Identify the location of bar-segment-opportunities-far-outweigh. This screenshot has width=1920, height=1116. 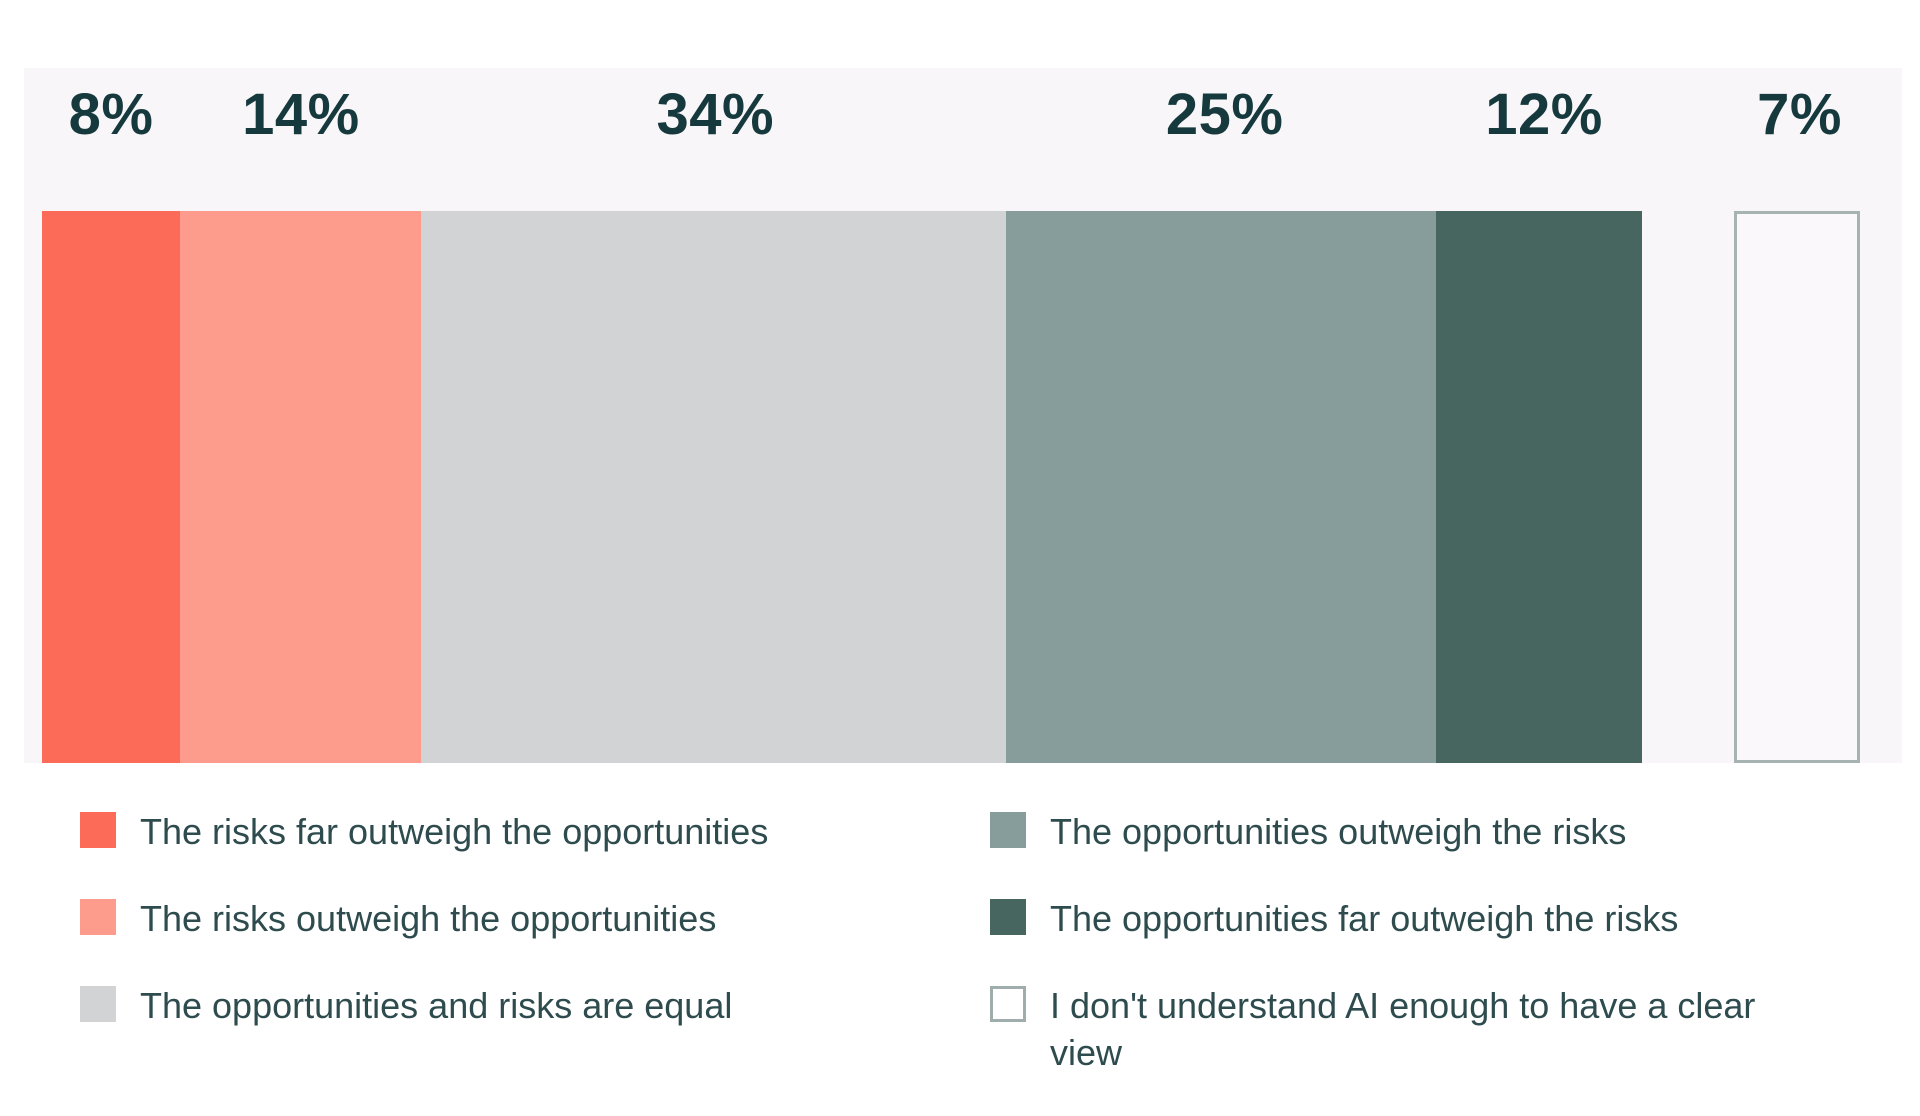
(1539, 487).